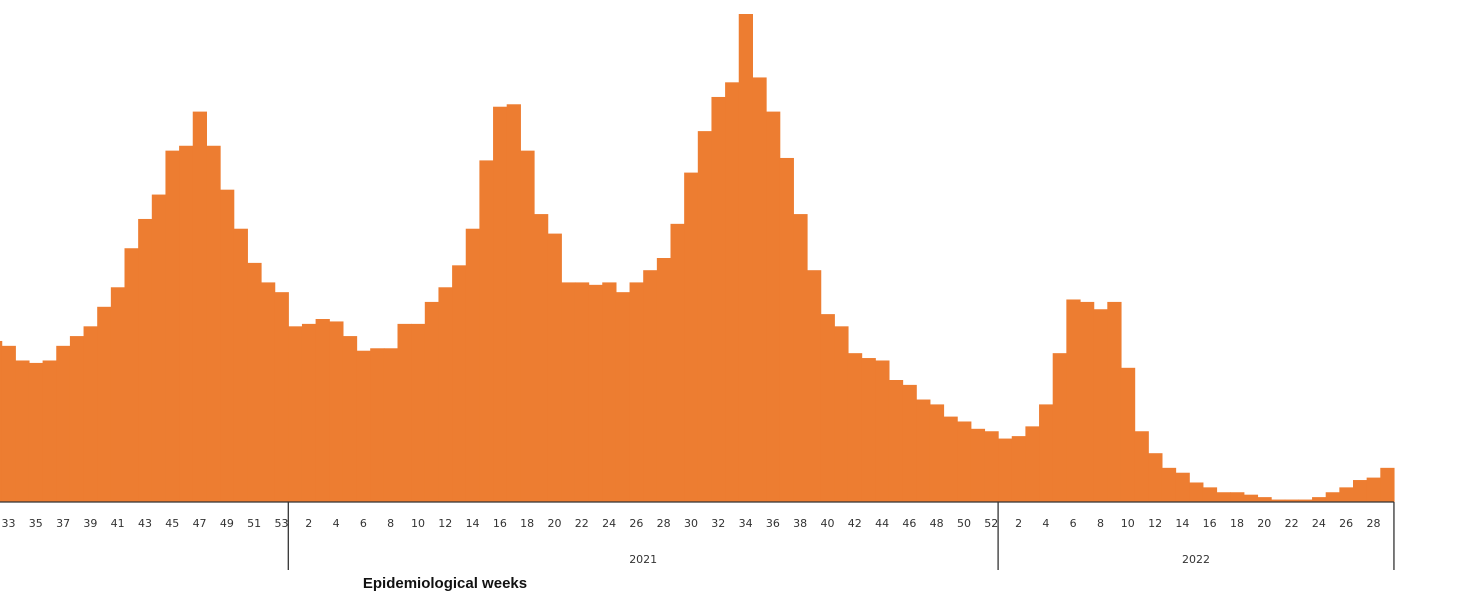  Describe the element at coordinates (1319, 523) in the screenshot. I see `x-tick-label: 24` at that location.